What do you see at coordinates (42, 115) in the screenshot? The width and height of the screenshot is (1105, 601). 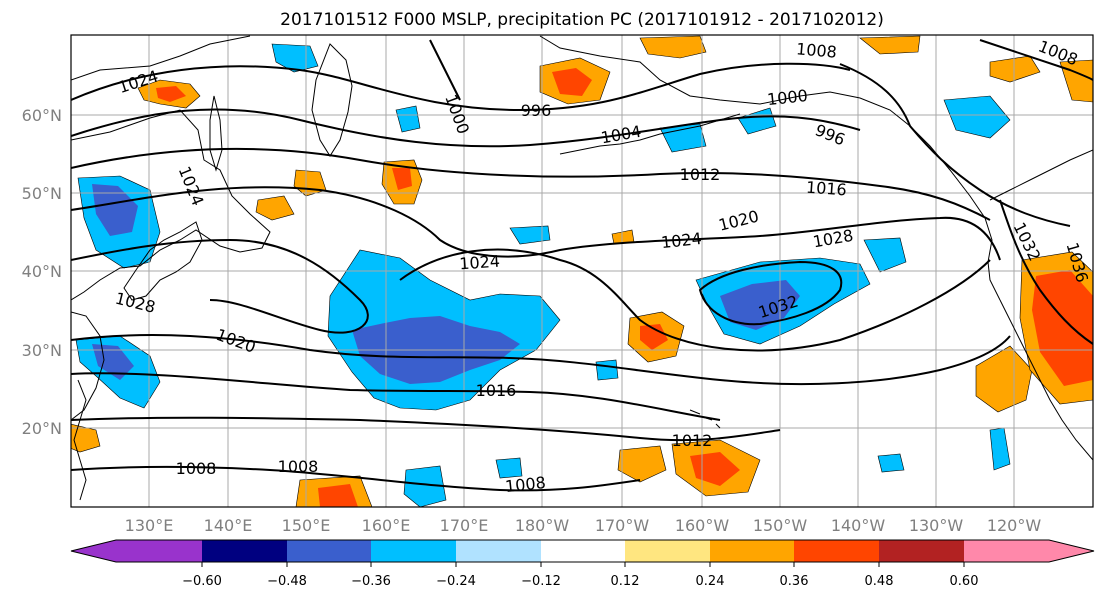 I see `lat-label: 60°N` at bounding box center [42, 115].